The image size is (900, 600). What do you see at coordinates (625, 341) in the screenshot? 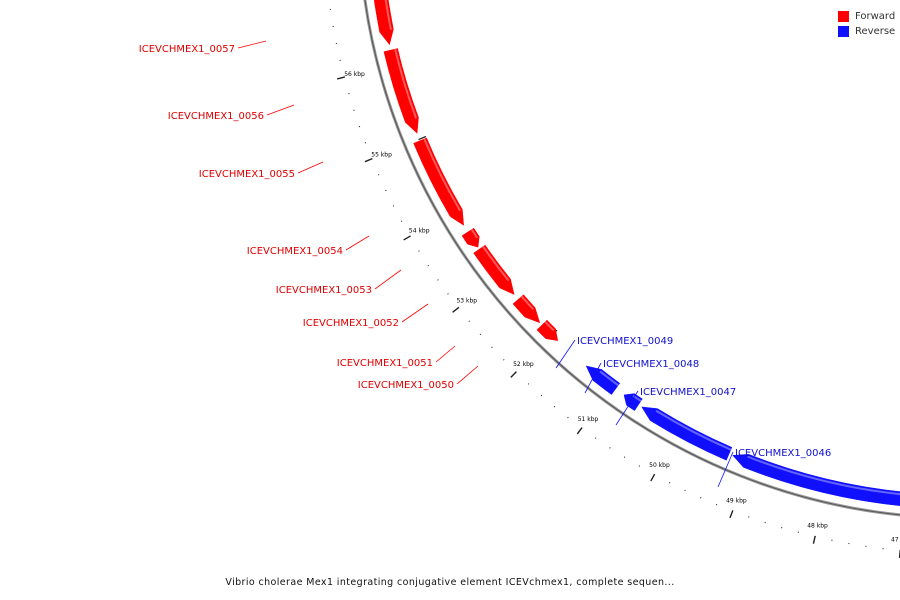
I see `gene-label: ICEVCHMEX1_0049` at bounding box center [625, 341].